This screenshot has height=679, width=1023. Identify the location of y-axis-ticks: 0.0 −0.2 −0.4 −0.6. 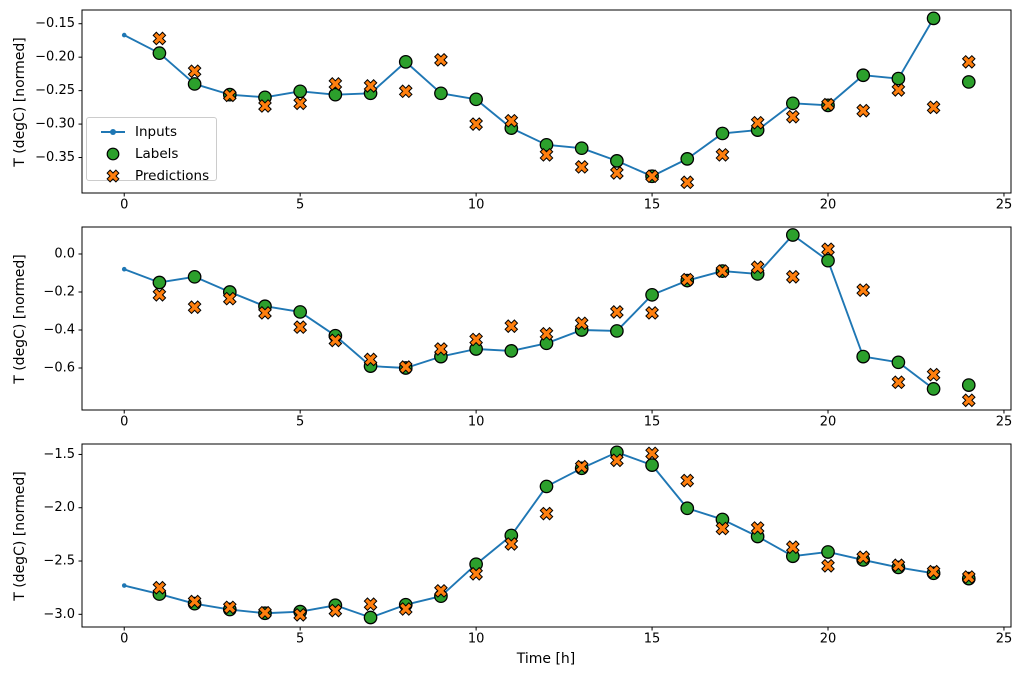
(62, 311).